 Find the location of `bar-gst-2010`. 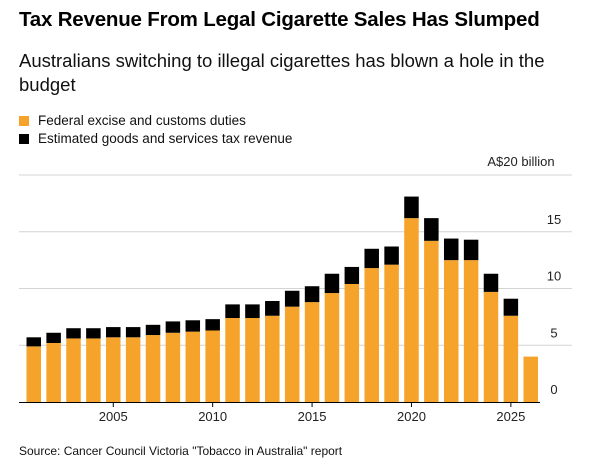

bar-gst-2010 is located at coordinates (212, 325).